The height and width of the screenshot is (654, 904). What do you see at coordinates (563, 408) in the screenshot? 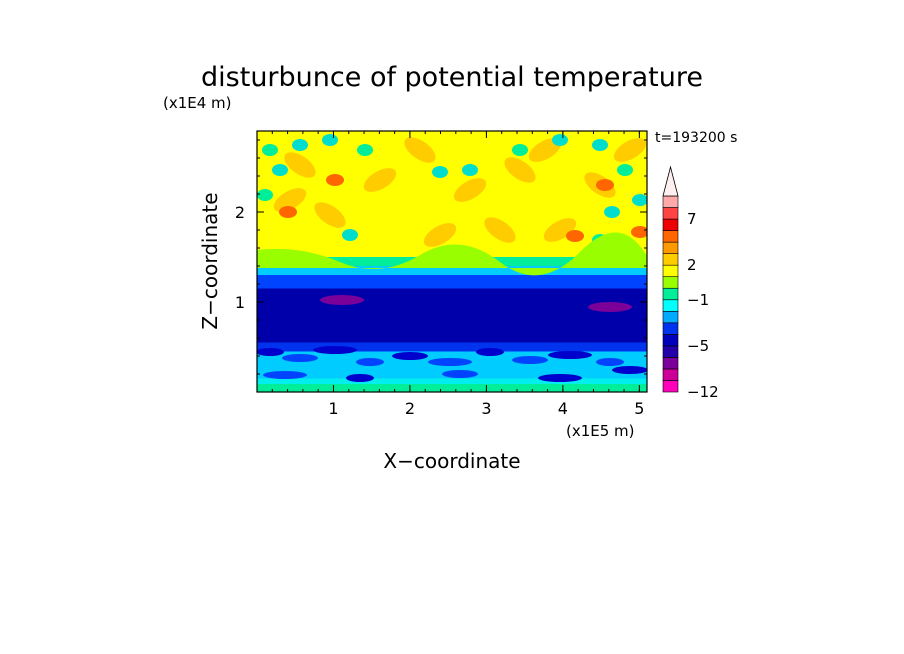
I see `x-tick-label: 4` at bounding box center [563, 408].